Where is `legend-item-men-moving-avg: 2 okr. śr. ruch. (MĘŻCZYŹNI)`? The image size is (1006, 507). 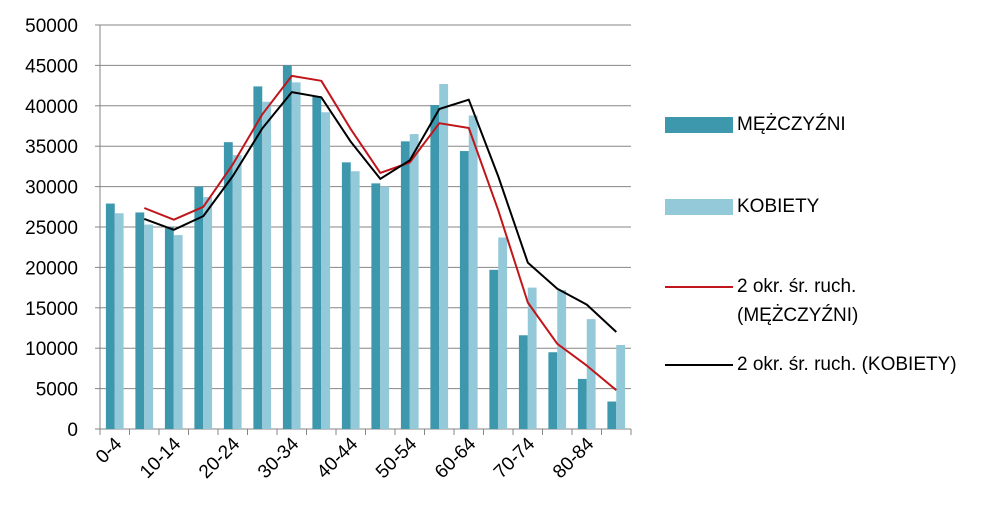
legend-item-men-moving-avg: 2 okr. śr. ruch. (MĘŻCZYŹNI) is located at coordinates (796, 301).